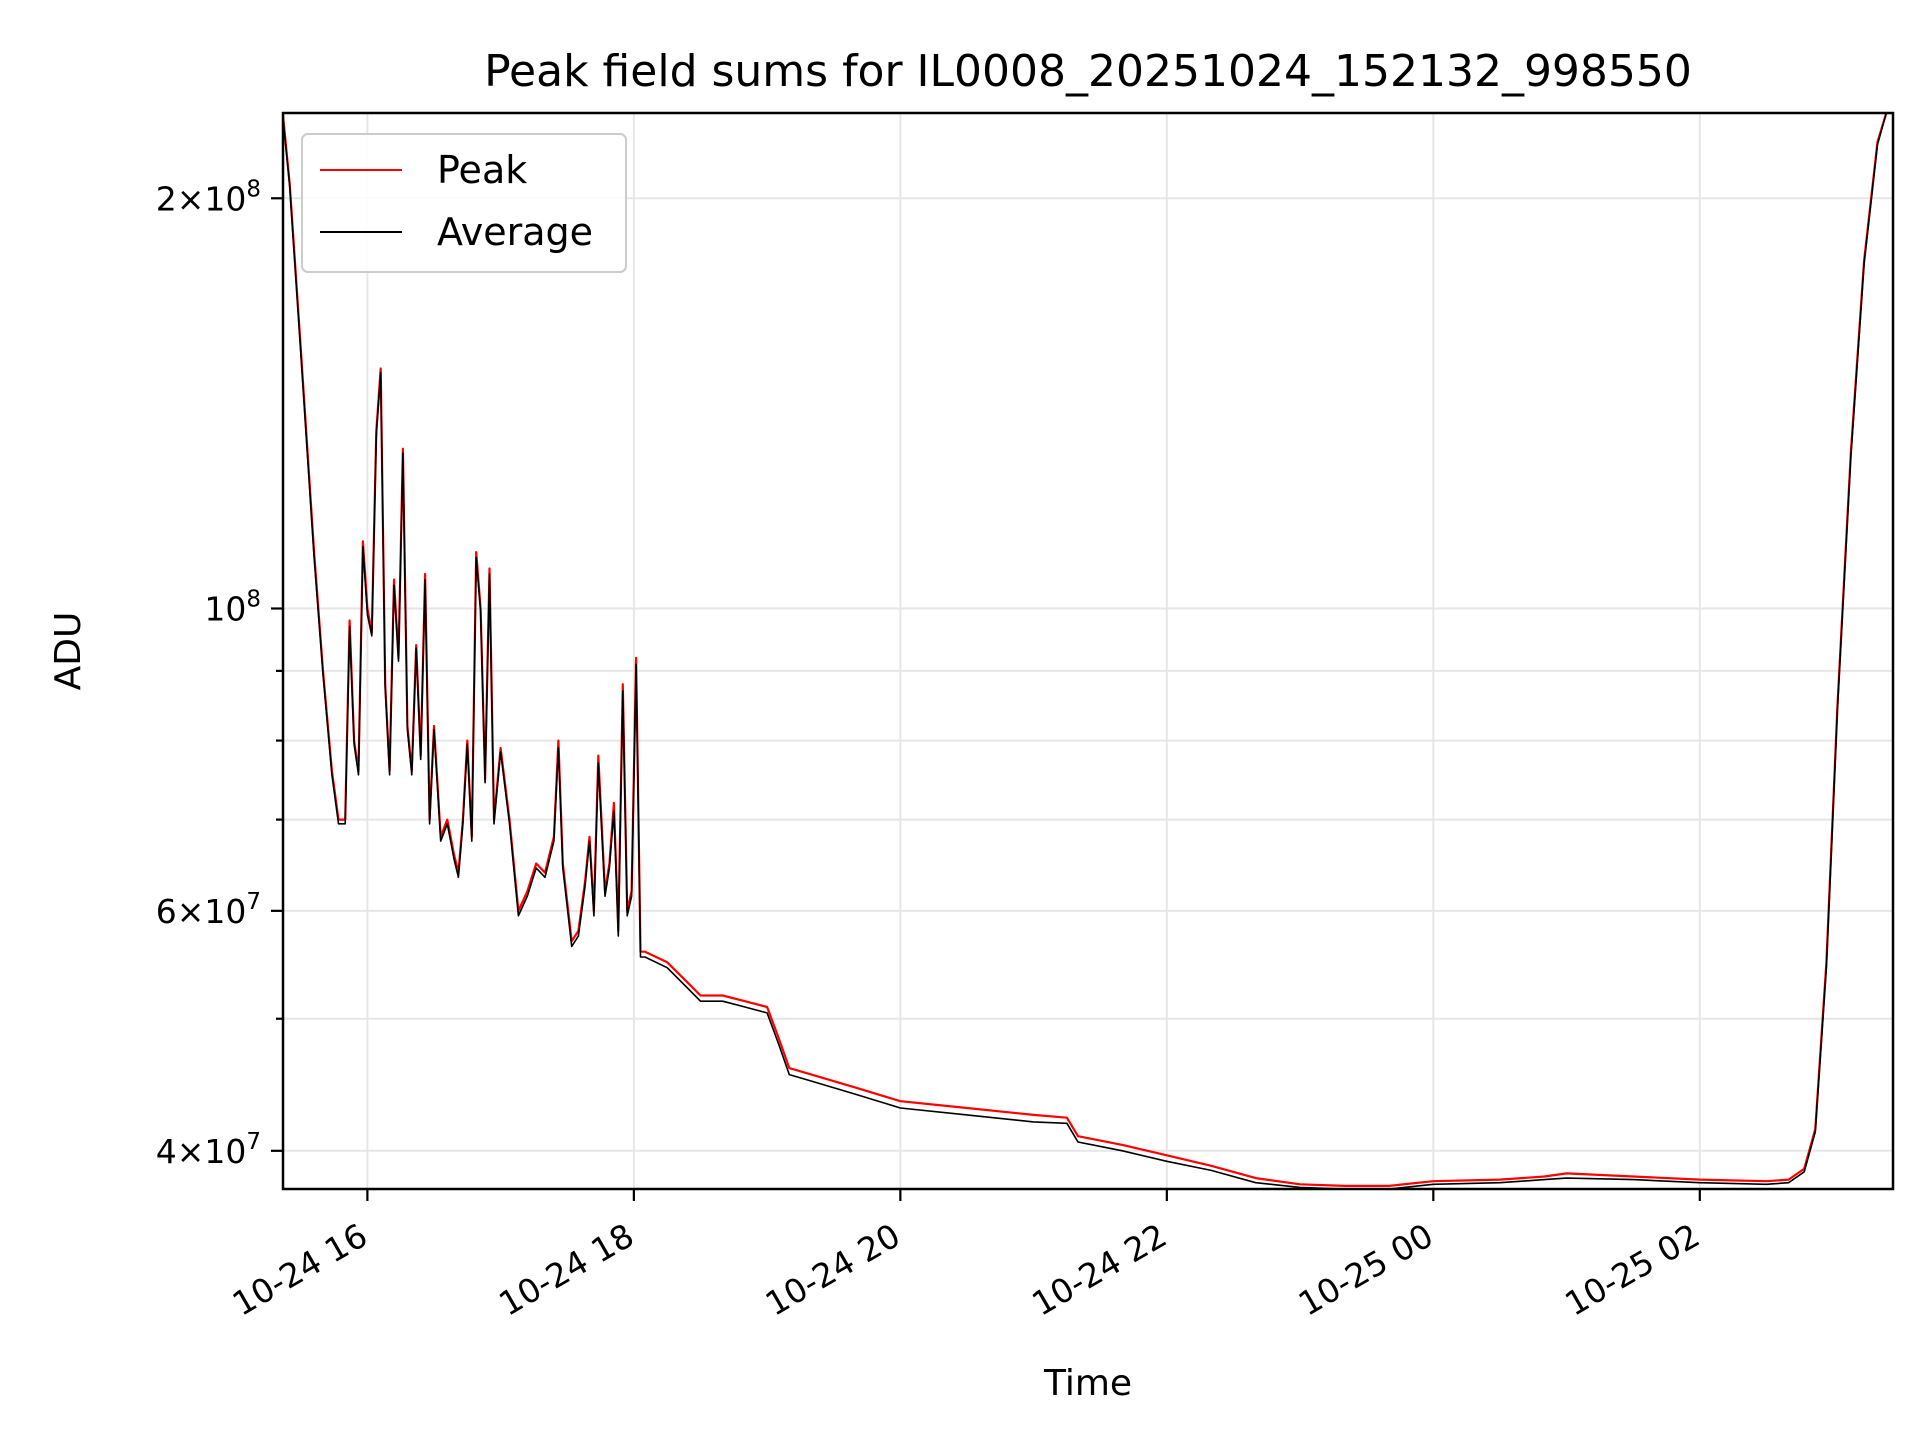  I want to click on x-tick-label: 10-24 20, so click(833, 1270).